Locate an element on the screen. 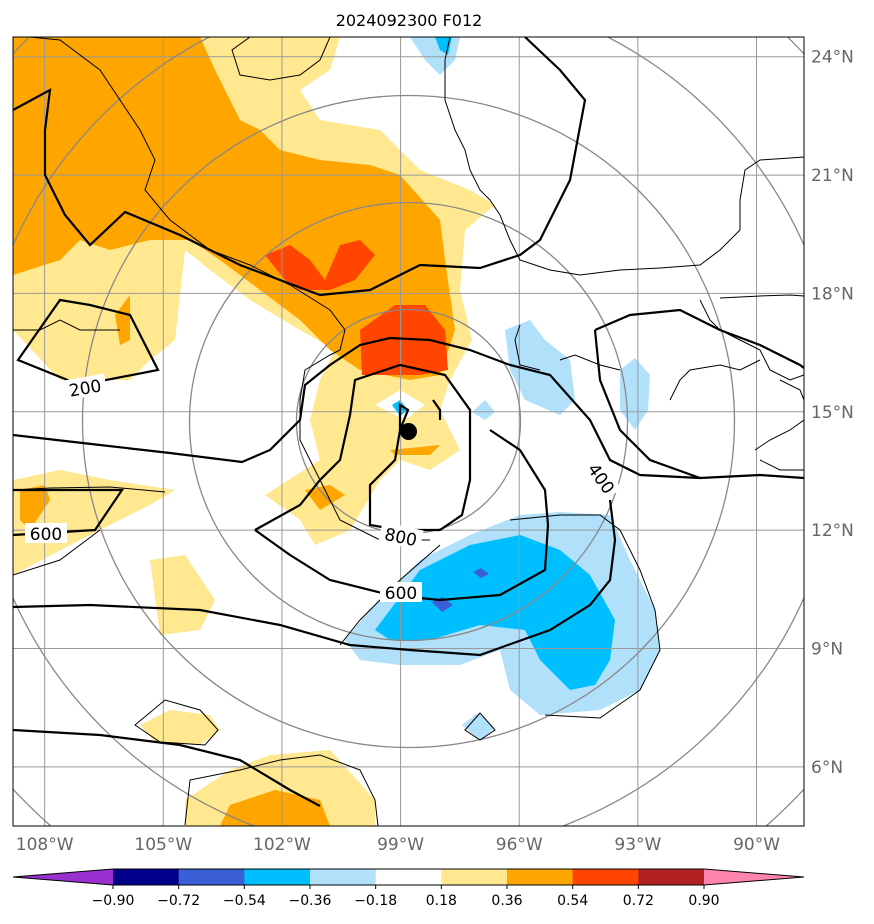 Image resolution: width=874 pixels, height=924 pixels. colorbar-label: 0.72 is located at coordinates (638, 901).